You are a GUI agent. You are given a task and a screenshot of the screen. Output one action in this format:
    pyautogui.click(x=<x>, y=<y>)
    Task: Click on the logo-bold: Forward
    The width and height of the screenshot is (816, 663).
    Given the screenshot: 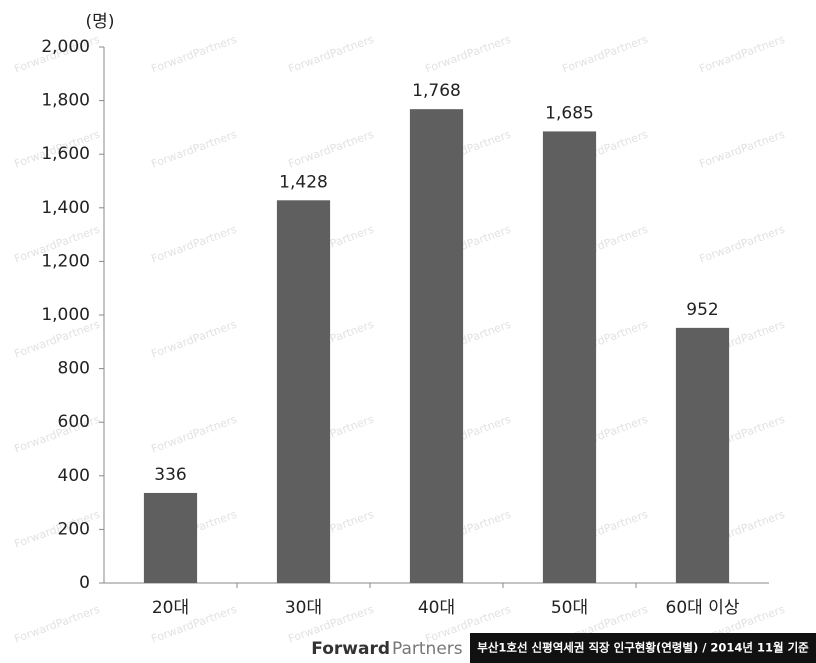 What is the action you would take?
    pyautogui.click(x=350, y=649)
    